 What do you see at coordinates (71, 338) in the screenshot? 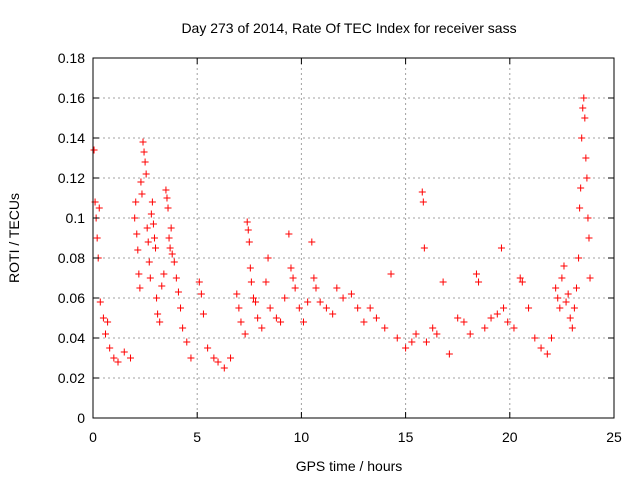
I see `y-tick-label: 0.04` at bounding box center [71, 338].